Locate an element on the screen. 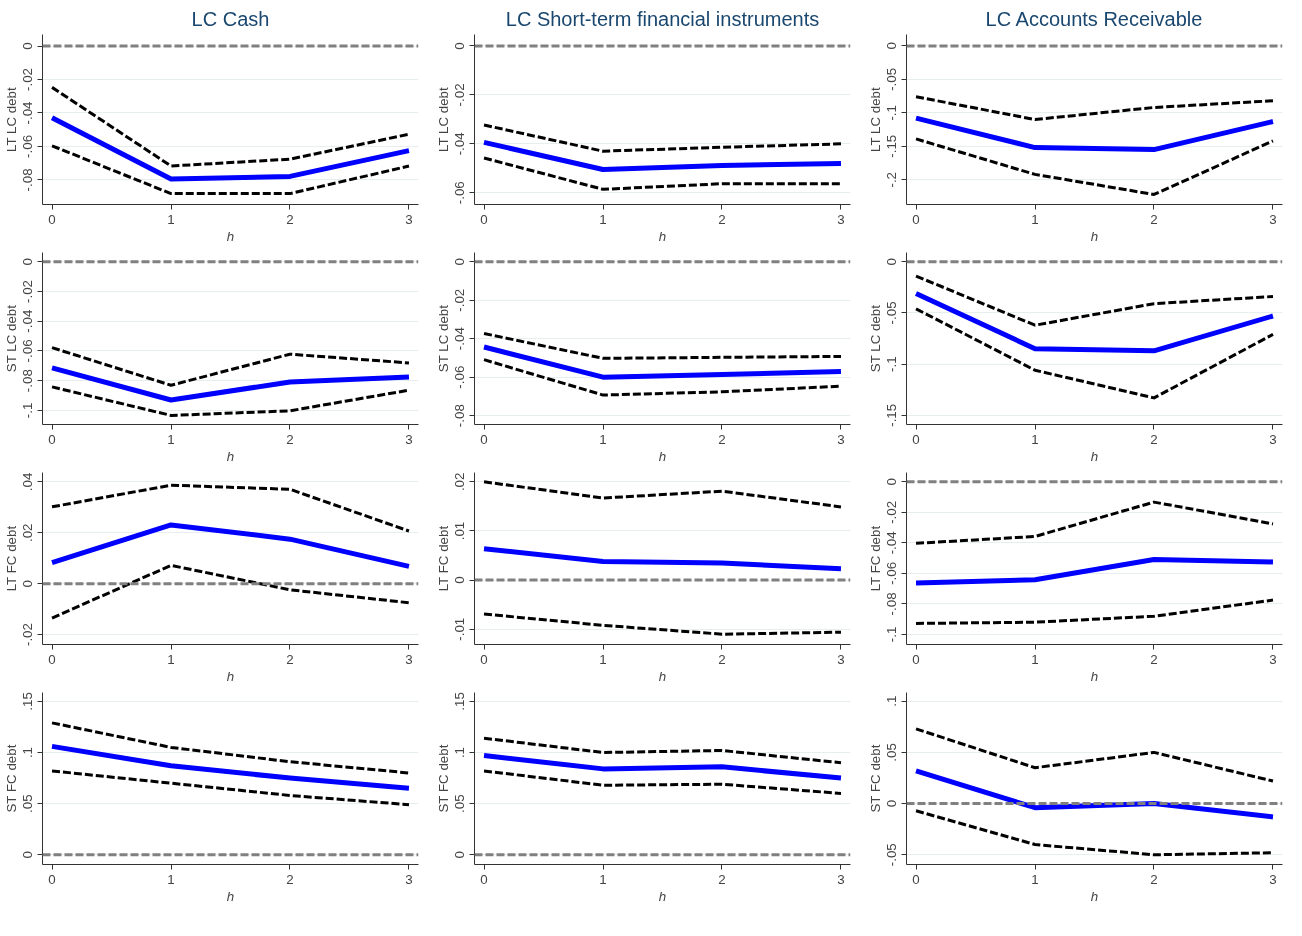 The height and width of the screenshot is (936, 1302). y-tick-label: -.15 is located at coordinates (892, 146).